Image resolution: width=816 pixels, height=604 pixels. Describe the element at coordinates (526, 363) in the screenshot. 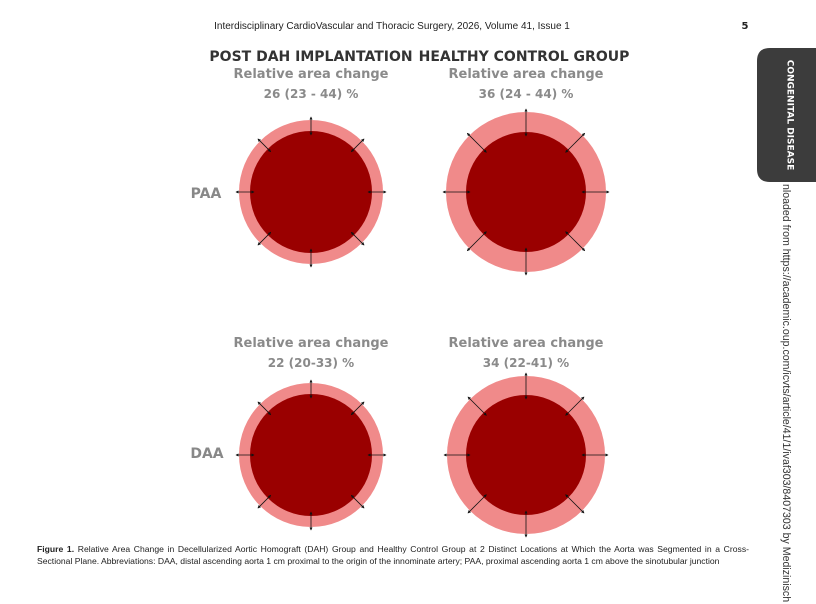

I see `panel-value: 34 (22-41) %` at that location.